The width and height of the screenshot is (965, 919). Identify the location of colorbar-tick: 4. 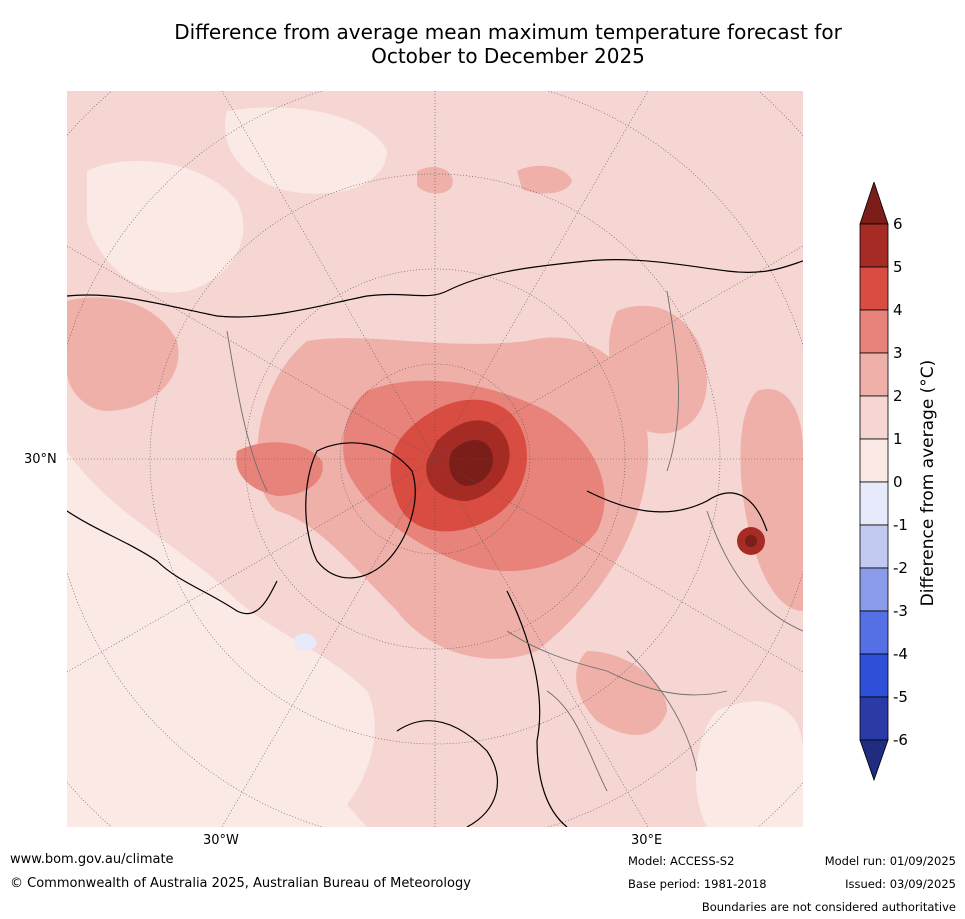
(898, 310).